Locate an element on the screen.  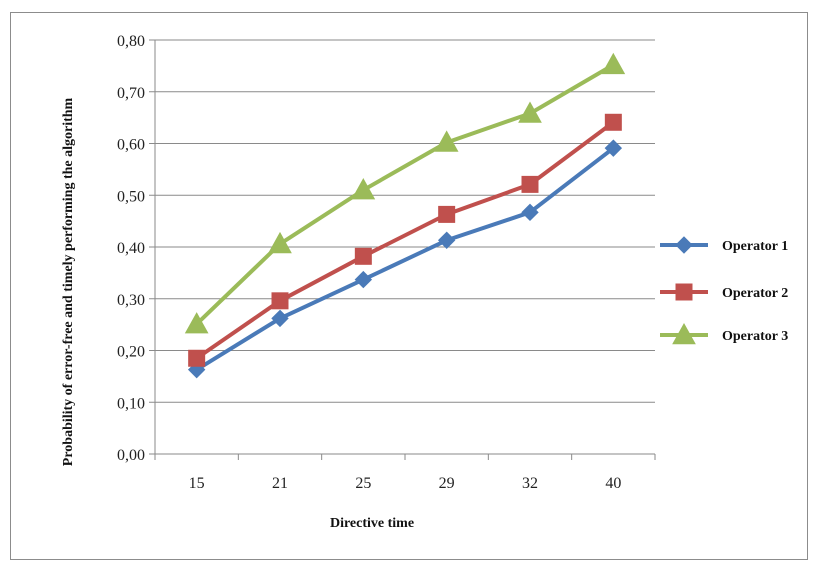
x-tick-label: 40 is located at coordinates (613, 483).